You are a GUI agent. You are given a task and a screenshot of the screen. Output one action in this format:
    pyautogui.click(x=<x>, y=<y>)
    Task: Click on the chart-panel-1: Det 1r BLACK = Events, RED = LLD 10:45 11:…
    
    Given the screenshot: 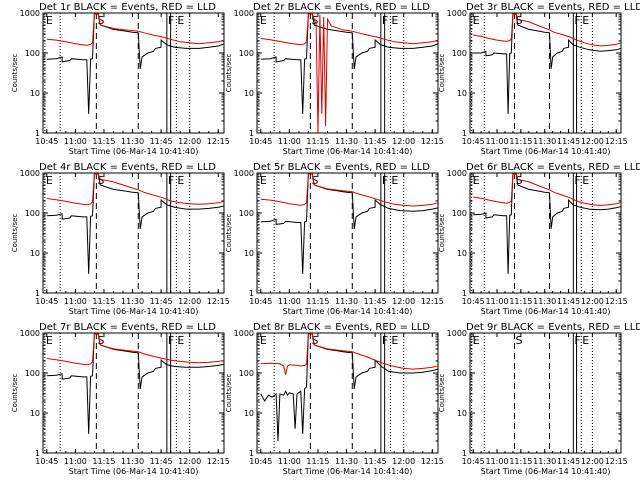 What is the action you would take?
    pyautogui.click(x=120, y=79)
    